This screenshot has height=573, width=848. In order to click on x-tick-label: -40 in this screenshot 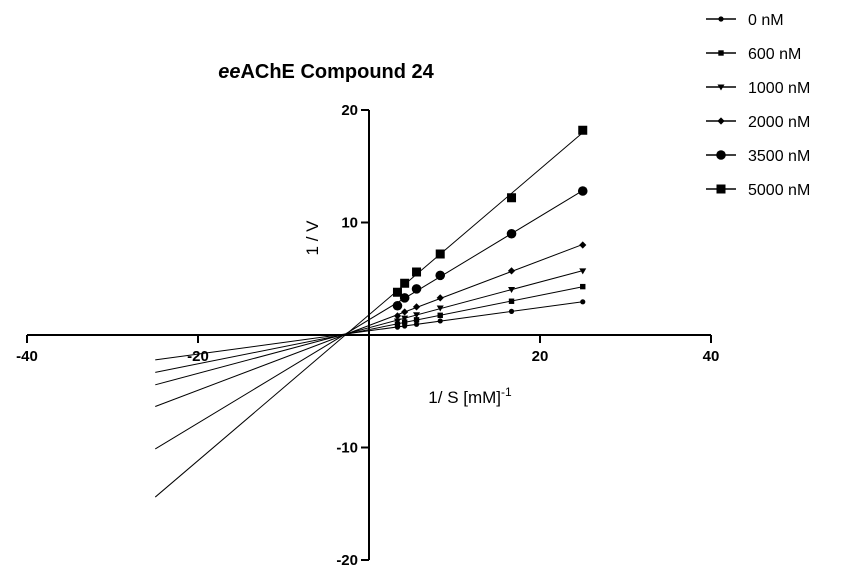, I will do `click(27, 356)`.